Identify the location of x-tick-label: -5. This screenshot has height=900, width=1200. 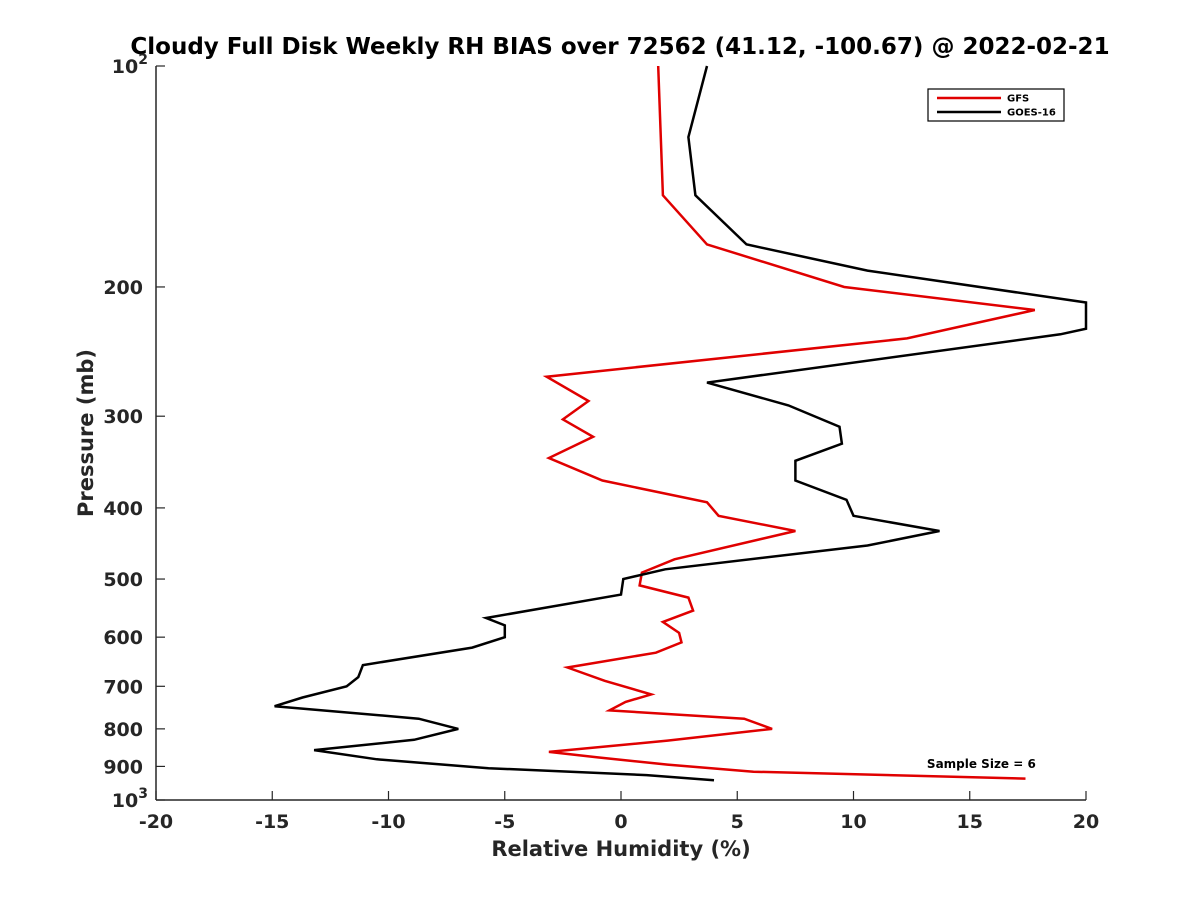
(504, 822).